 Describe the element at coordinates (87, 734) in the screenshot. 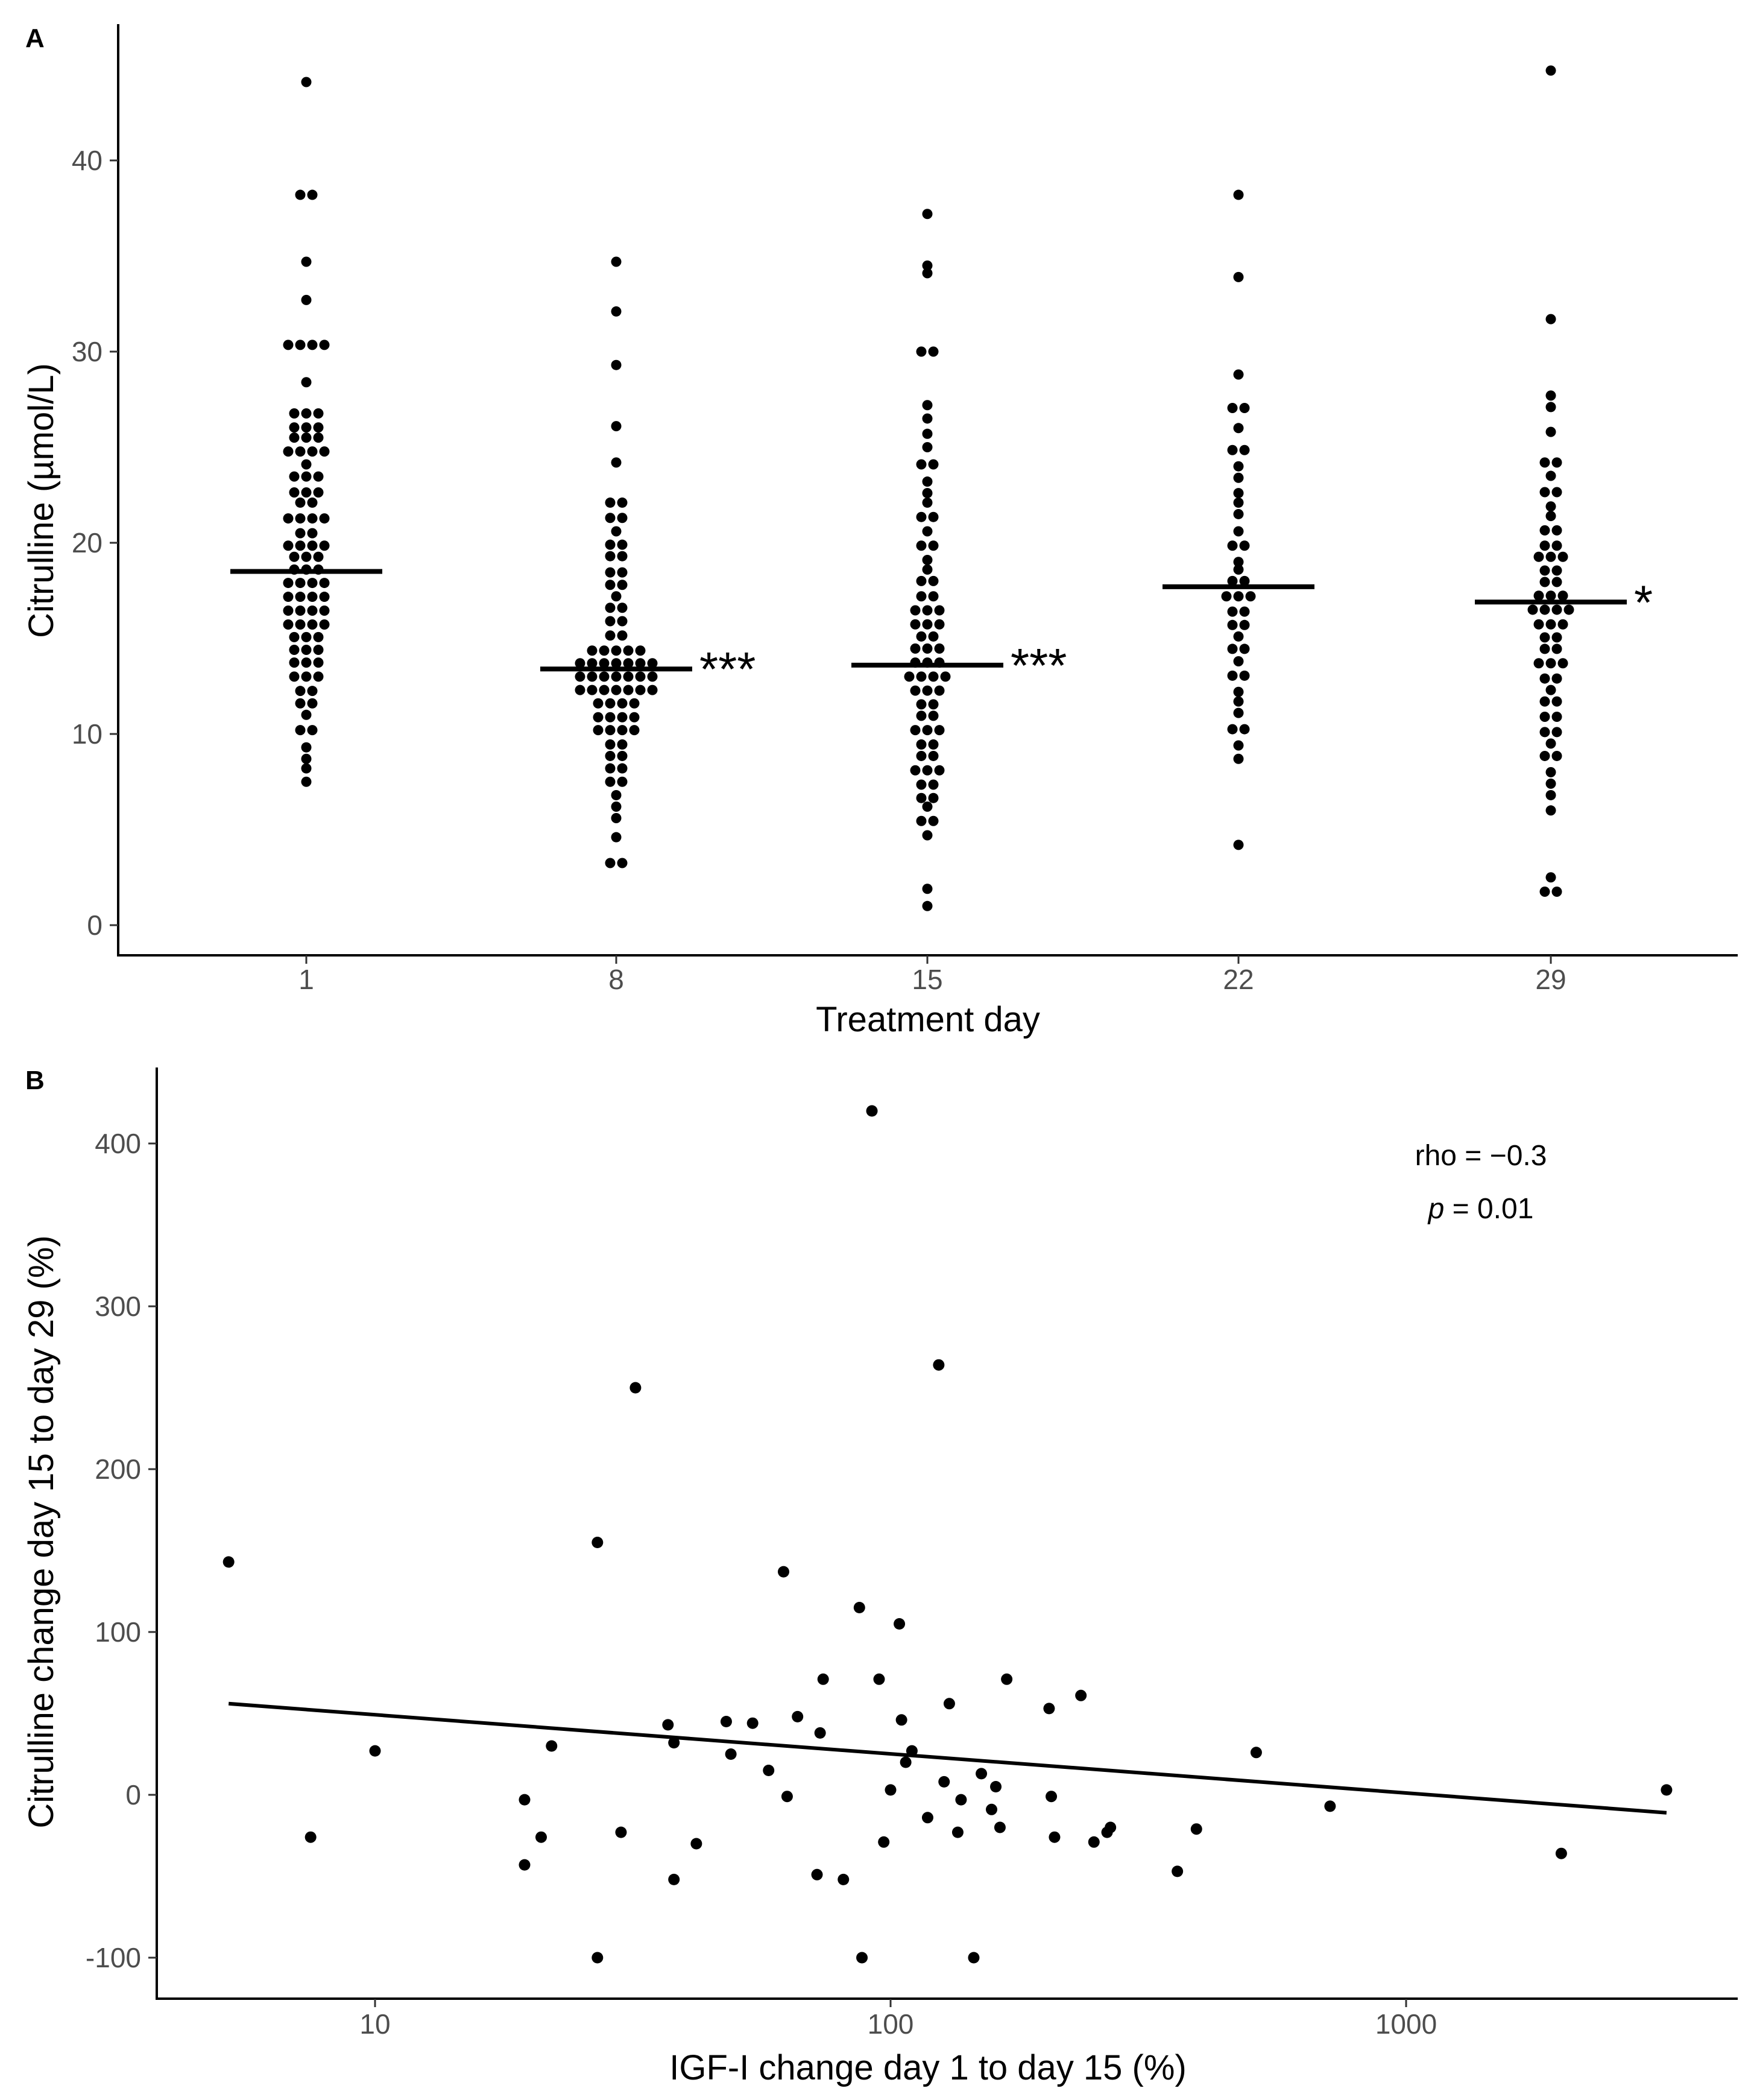

I see `y-tick-label: 10` at that location.